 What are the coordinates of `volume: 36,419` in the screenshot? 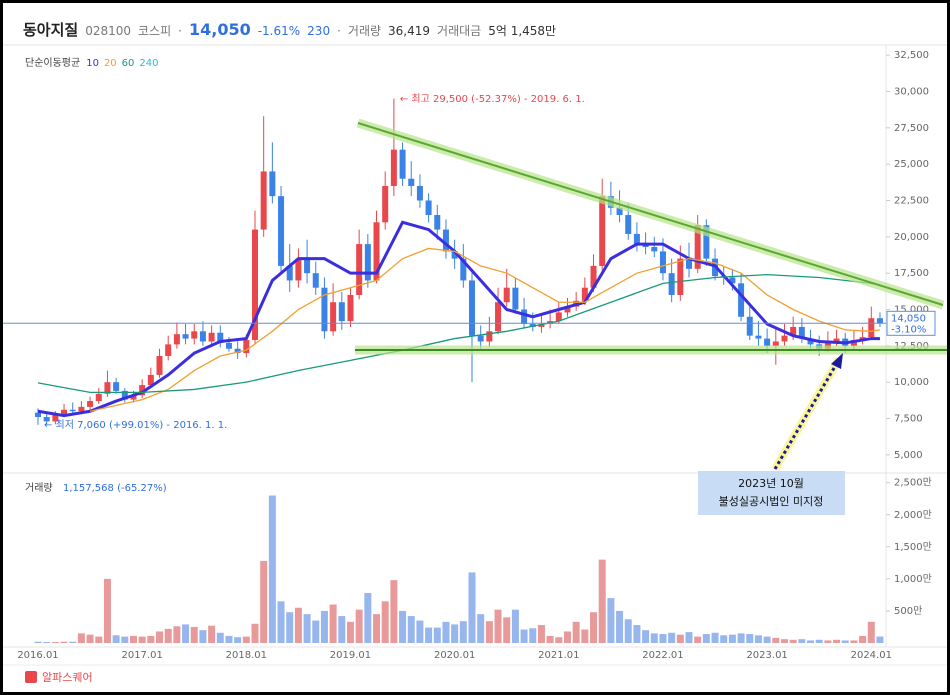 It's located at (409, 31).